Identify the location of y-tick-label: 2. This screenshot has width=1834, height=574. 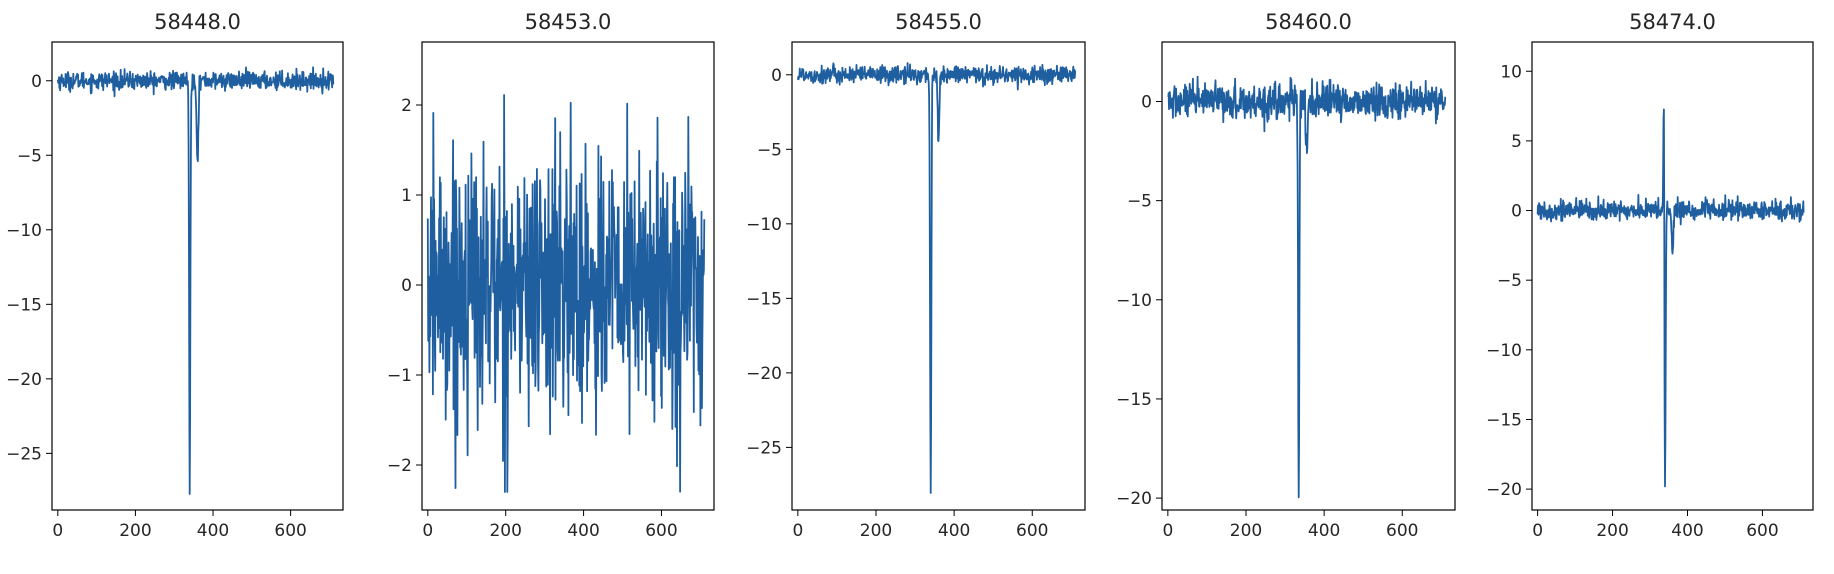
(406, 106).